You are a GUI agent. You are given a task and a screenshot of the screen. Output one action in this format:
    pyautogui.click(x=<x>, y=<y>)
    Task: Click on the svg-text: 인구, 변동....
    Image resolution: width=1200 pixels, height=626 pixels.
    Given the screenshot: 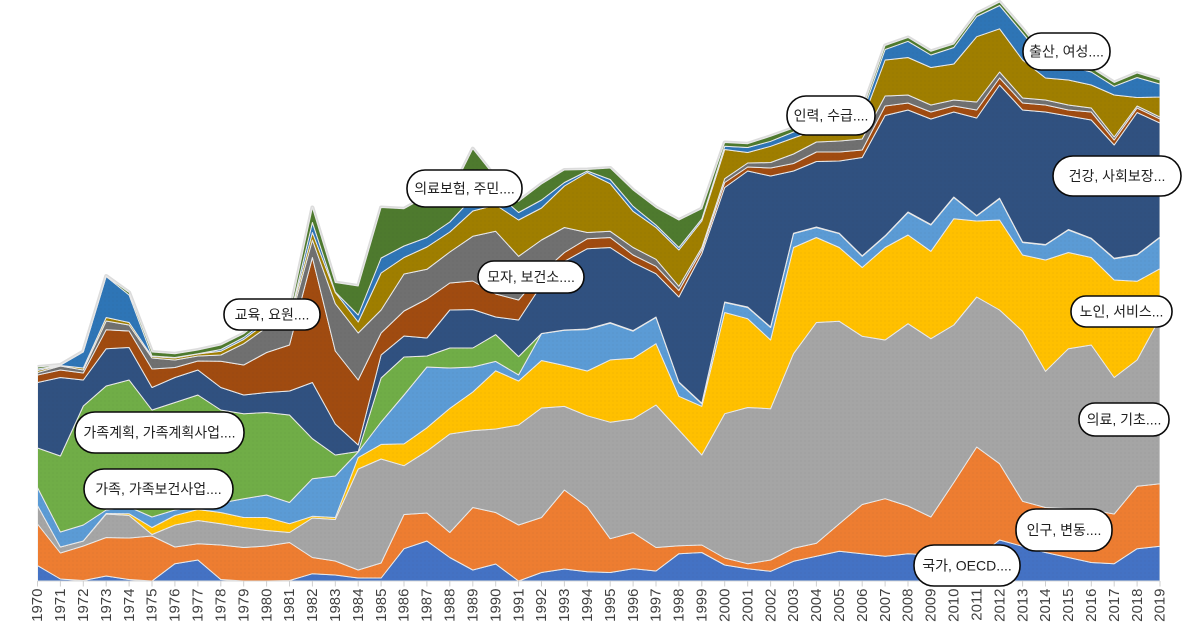 What is the action you would take?
    pyautogui.click(x=1064, y=530)
    